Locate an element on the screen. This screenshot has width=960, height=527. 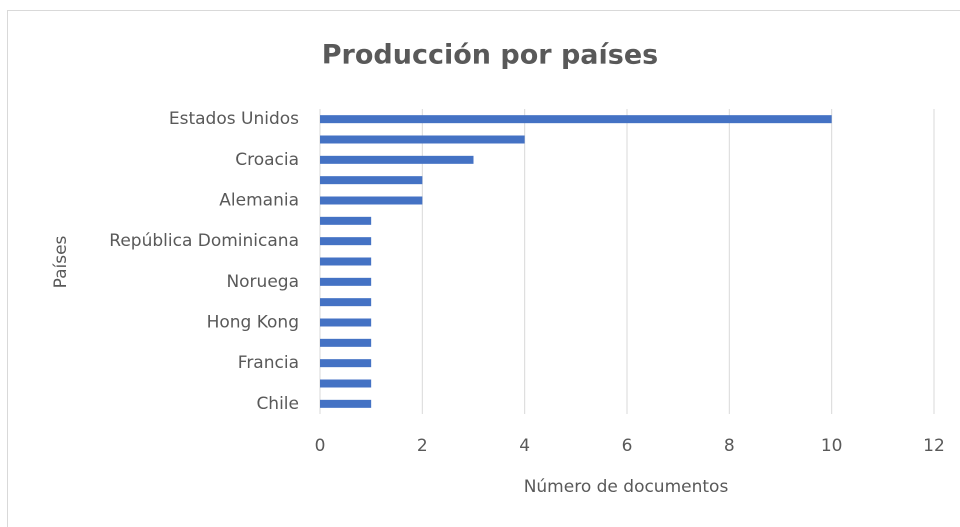
x-tick-label: 4 is located at coordinates (524, 446).